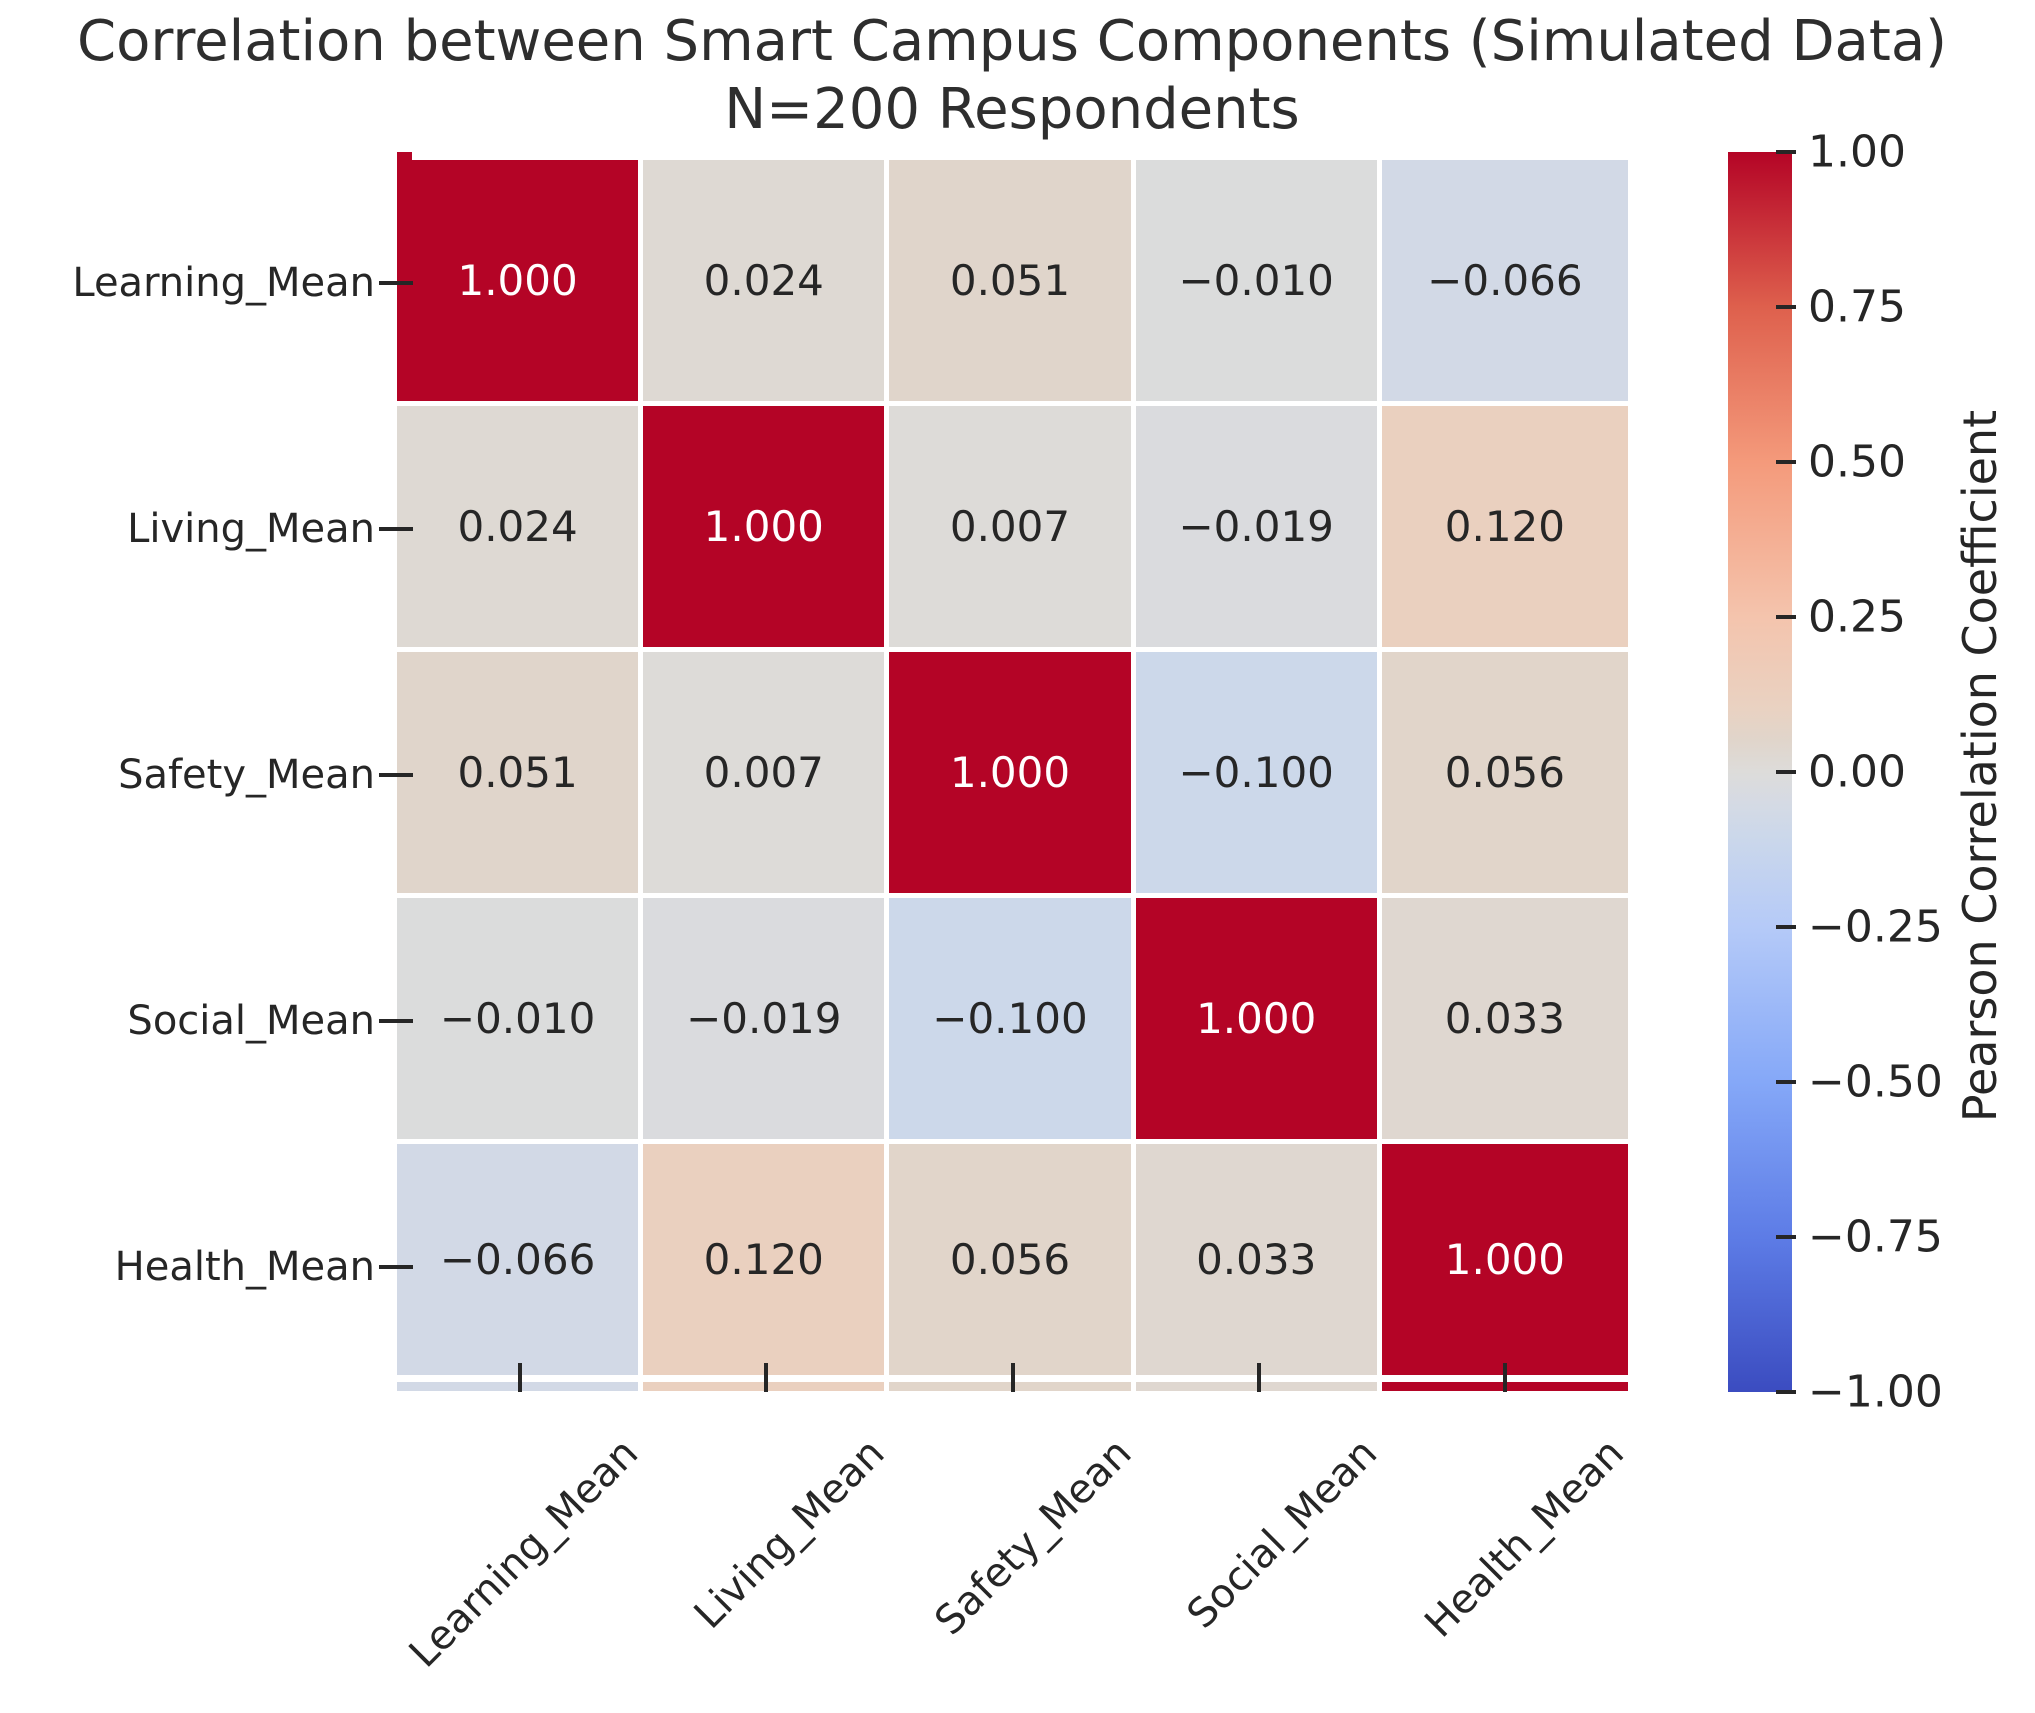 The image size is (2035, 1713). I want to click on y-tick-label-Social_Mean: Social_Mean, so click(251, 1021).